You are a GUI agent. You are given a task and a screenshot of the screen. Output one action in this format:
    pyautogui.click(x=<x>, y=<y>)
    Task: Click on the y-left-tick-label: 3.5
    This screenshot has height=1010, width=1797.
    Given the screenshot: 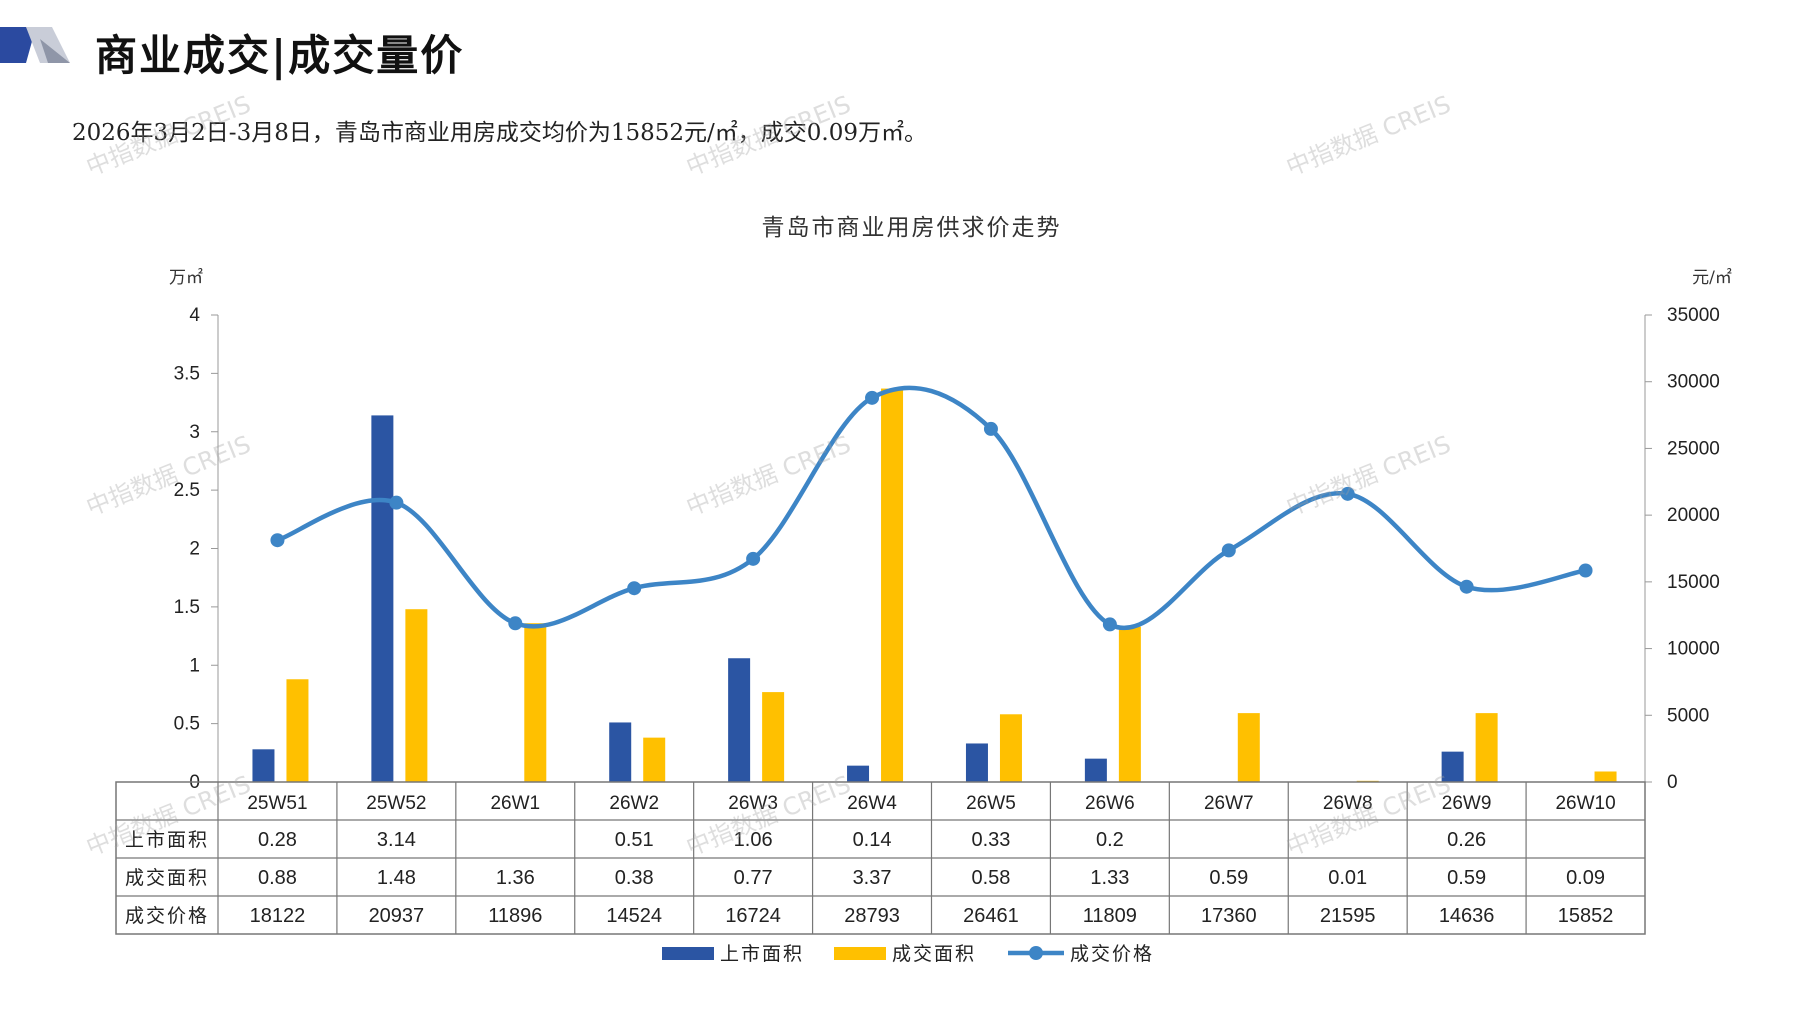 What is the action you would take?
    pyautogui.click(x=187, y=373)
    